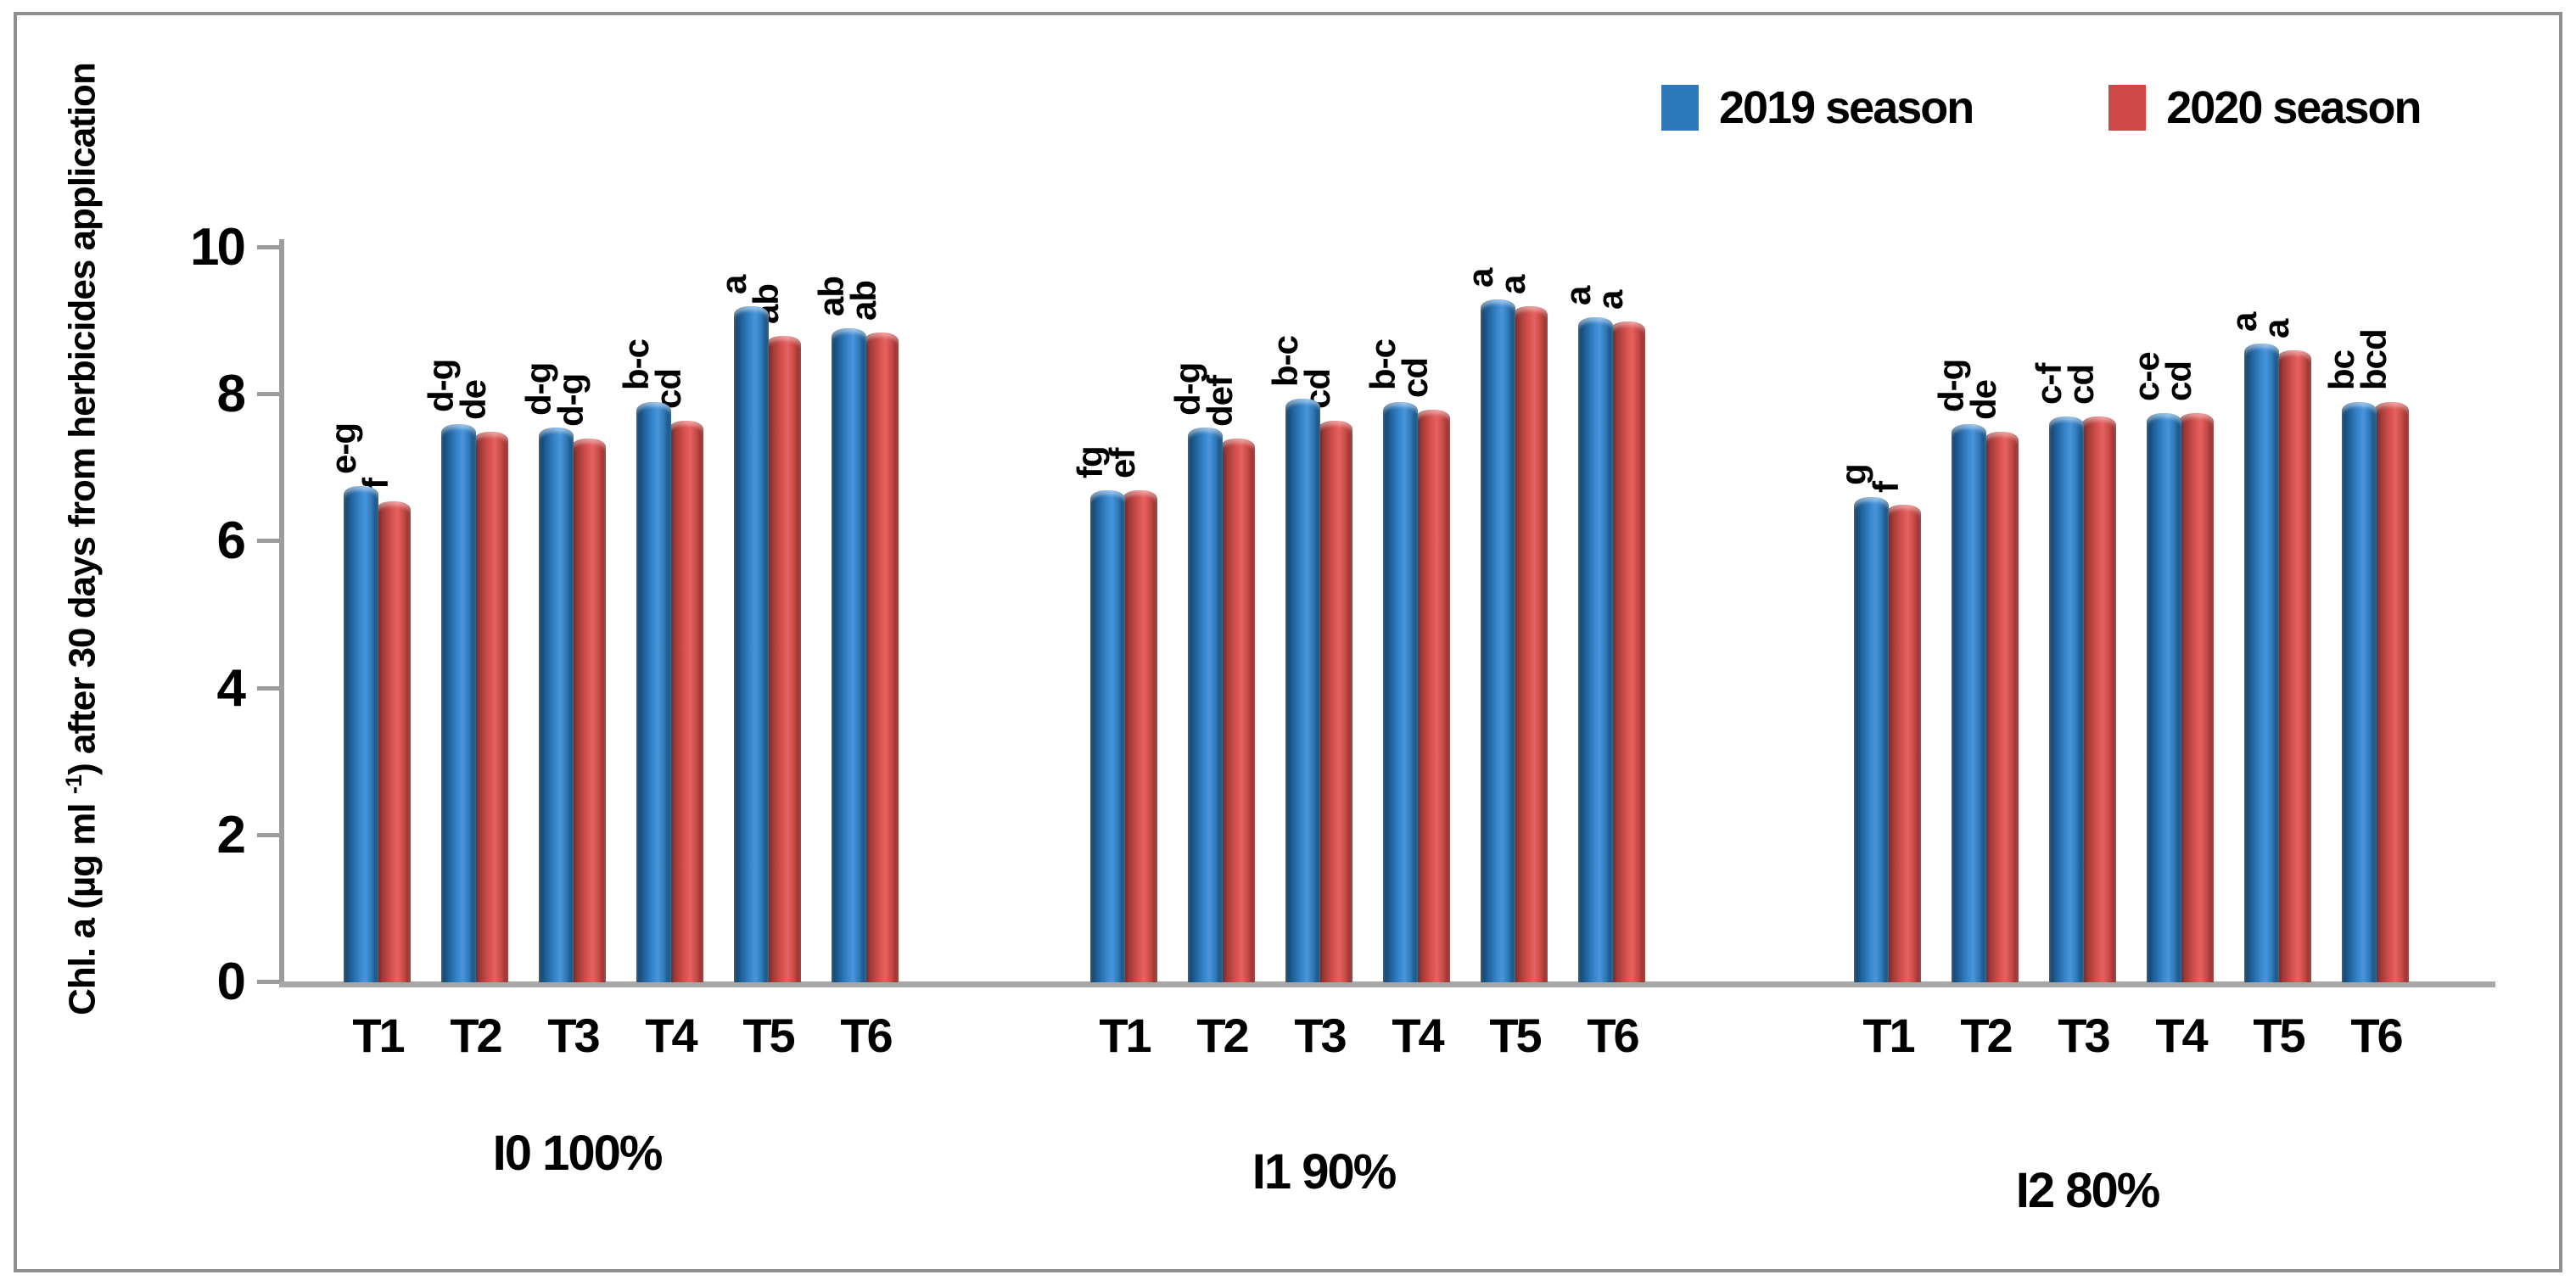 The image size is (2576, 1286). What do you see at coordinates (675, 675) in the screenshot?
I see `bar-2020-I0-T4: cd` at bounding box center [675, 675].